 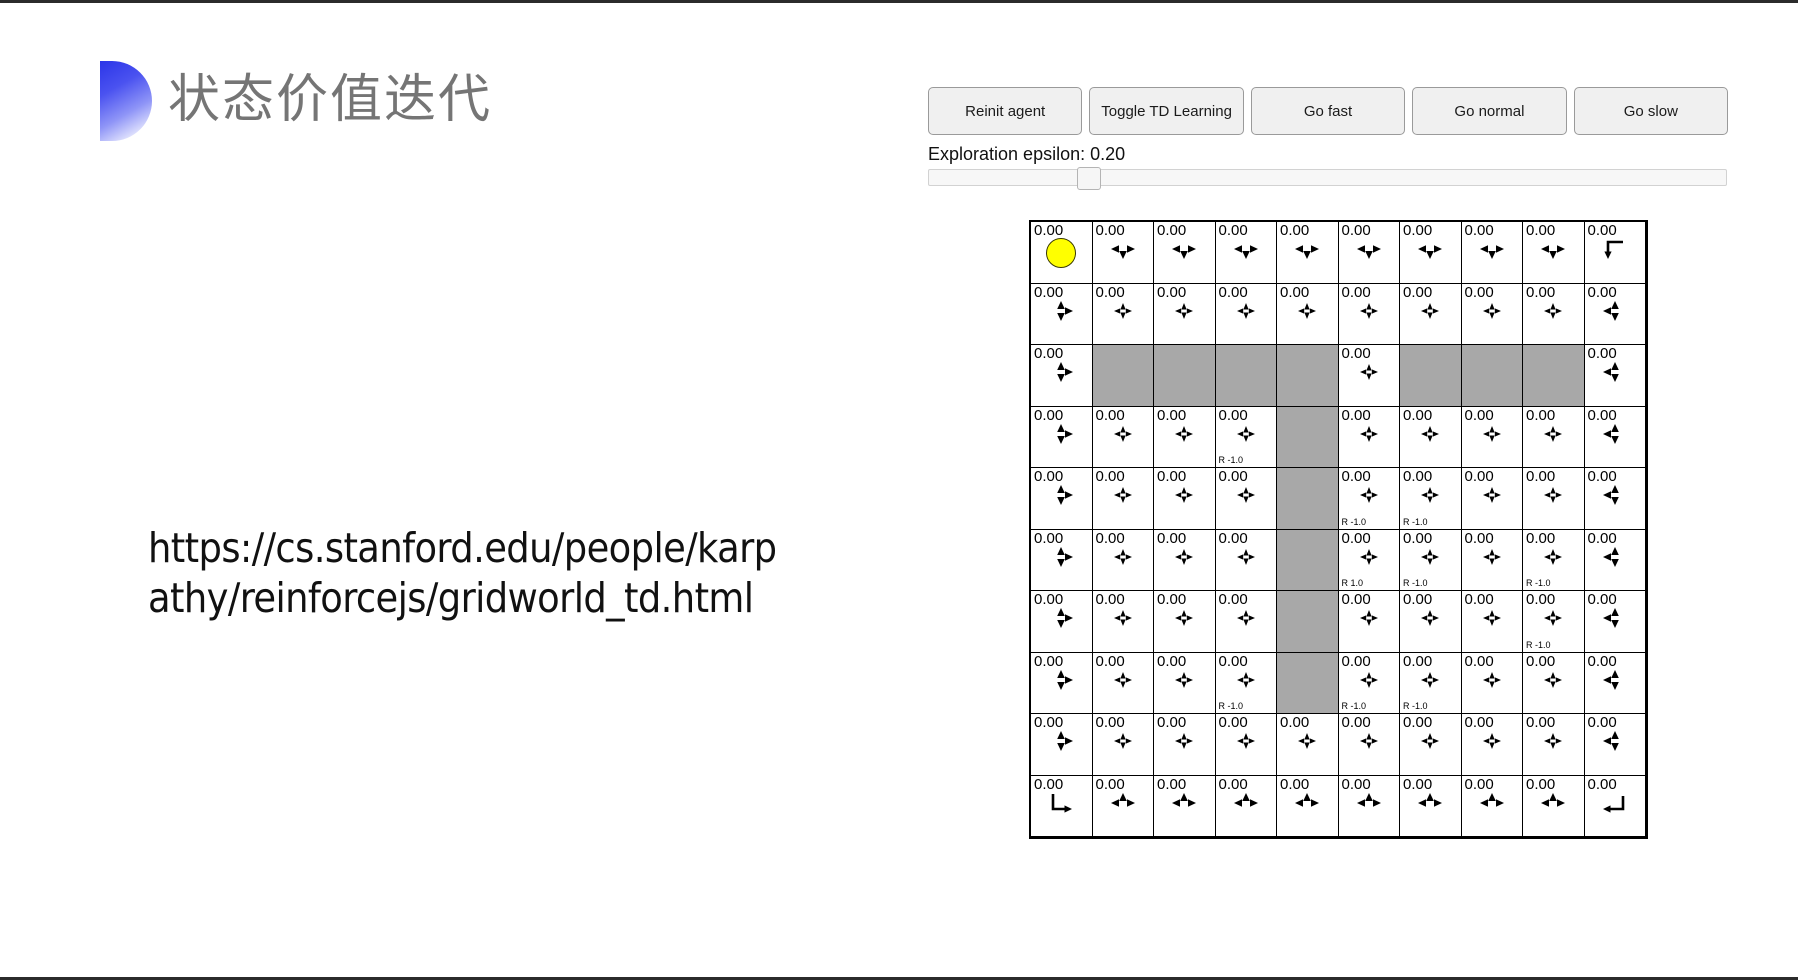 What do you see at coordinates (1005, 111) in the screenshot?
I see `reinit-agent-button: Reinit agent` at bounding box center [1005, 111].